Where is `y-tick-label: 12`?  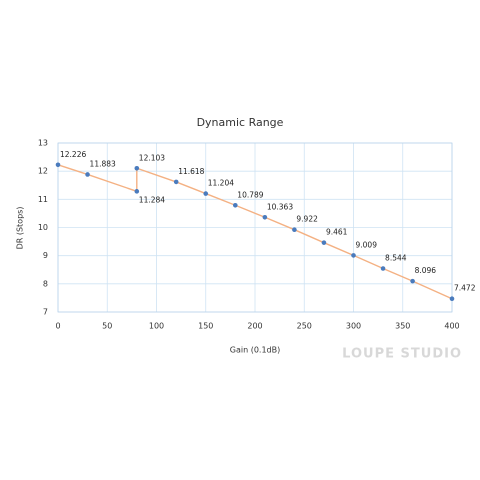
y-tick-label: 12 is located at coordinates (43, 171).